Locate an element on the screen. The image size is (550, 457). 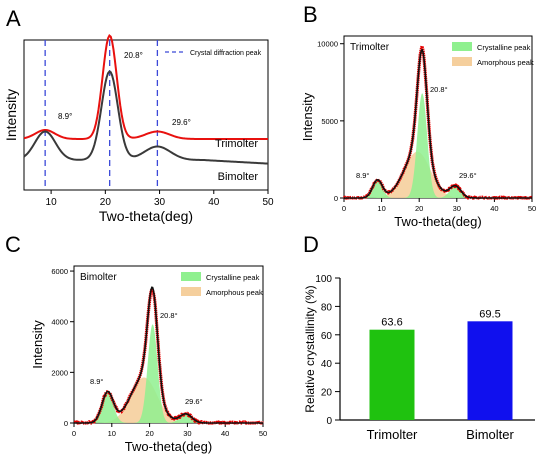
plot-frame is located at coordinates (146, 115).